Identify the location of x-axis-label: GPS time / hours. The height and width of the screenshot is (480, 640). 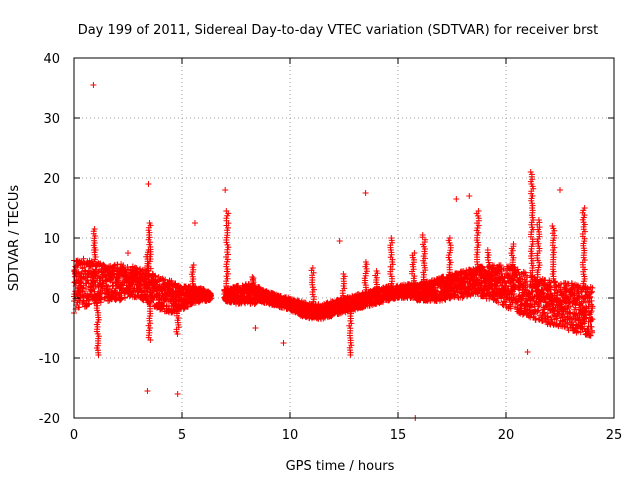
(340, 466).